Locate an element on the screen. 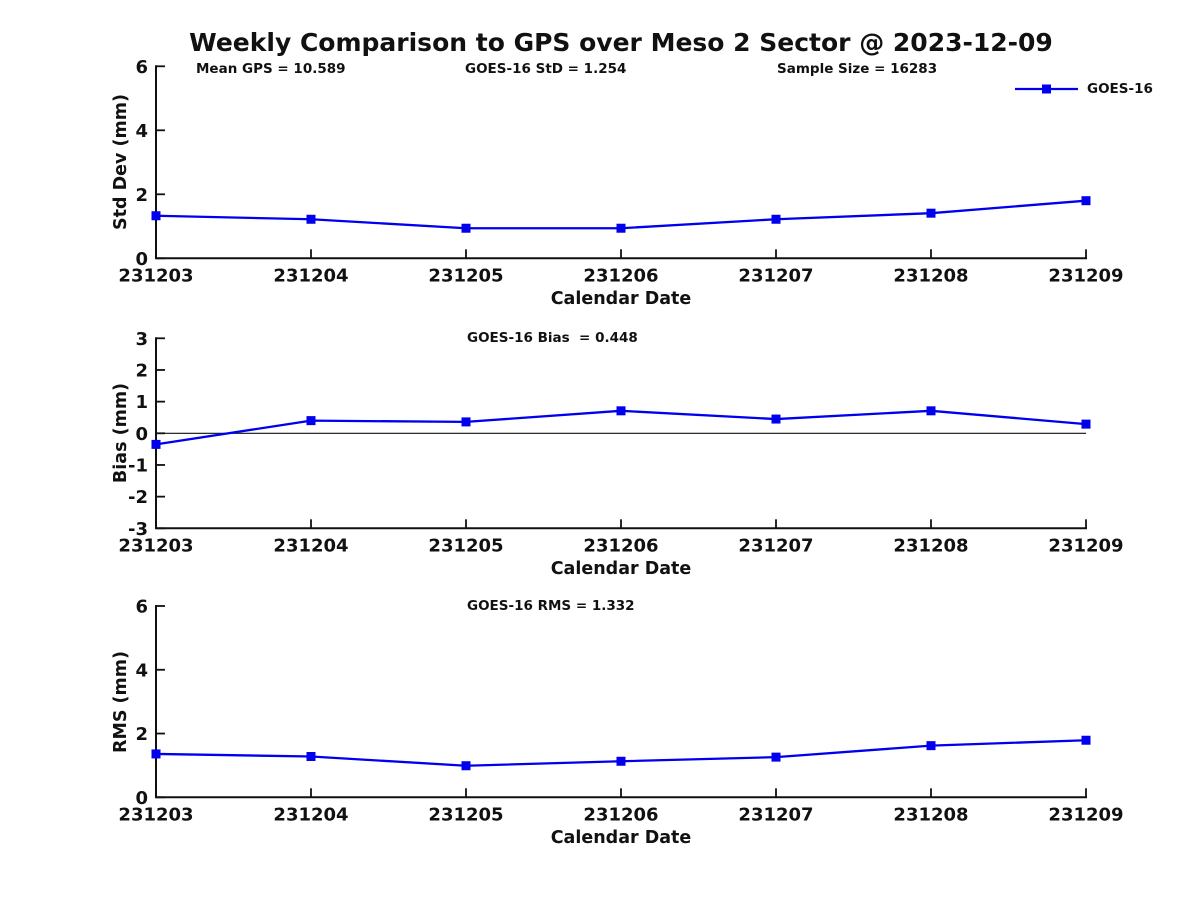 The height and width of the screenshot is (900, 1200). y-tick-label-0-6: 6 is located at coordinates (141, 67).